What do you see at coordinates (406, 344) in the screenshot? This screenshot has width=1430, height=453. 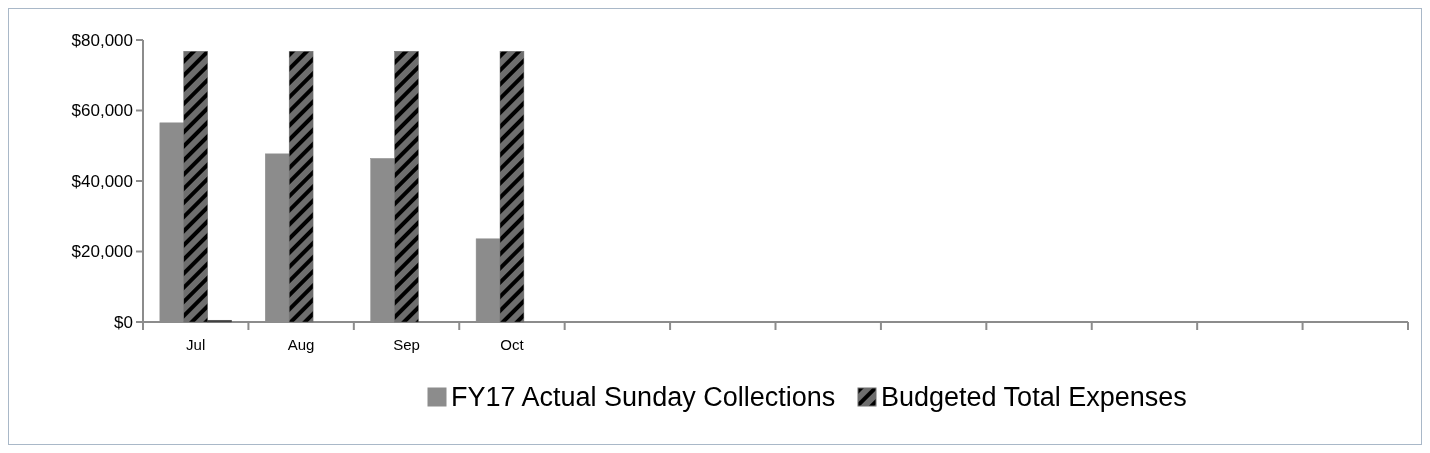 I see `x-tick-label: Sep` at bounding box center [406, 344].